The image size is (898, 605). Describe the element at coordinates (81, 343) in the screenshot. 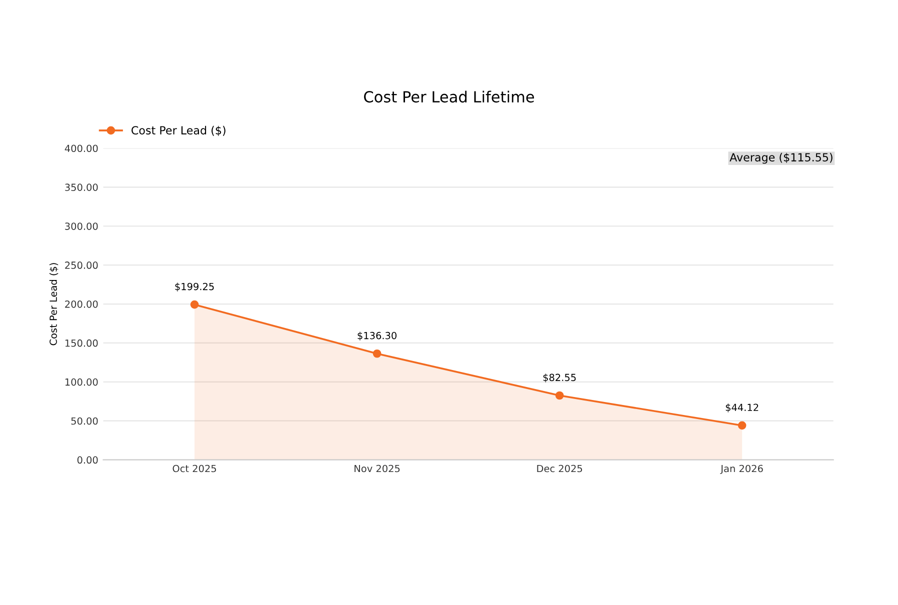

I see `y-tick-label: 150.00` at that location.